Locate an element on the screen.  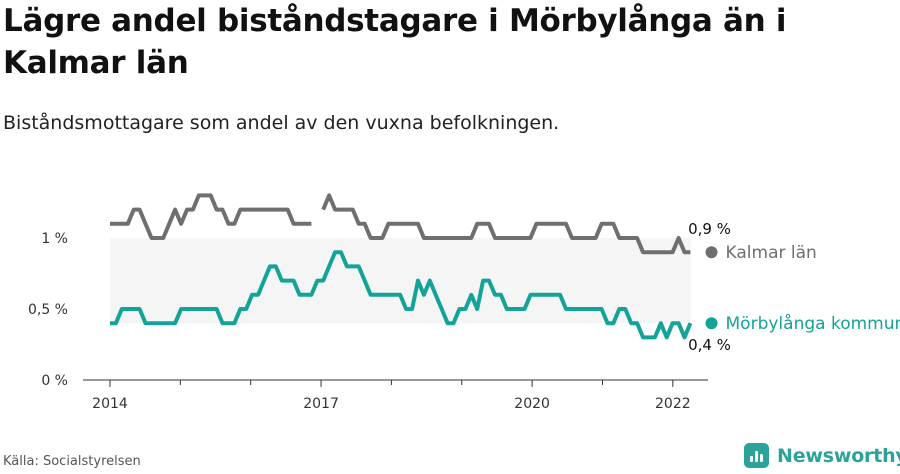
end-value-kalmar: 0,9 % is located at coordinates (709, 229).